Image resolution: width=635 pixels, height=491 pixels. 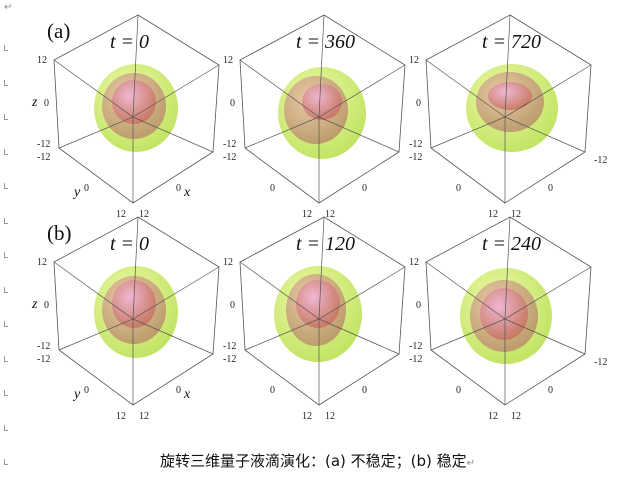 I want to click on panel-unstable: t = 360 12 0 -12 -12 0 0 12 12, so click(x=314, y=117).